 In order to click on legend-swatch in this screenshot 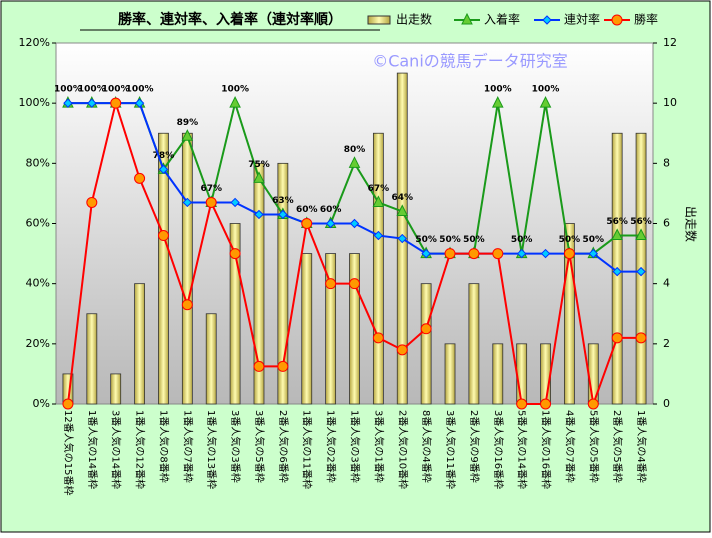, I will do `click(379, 20)`.